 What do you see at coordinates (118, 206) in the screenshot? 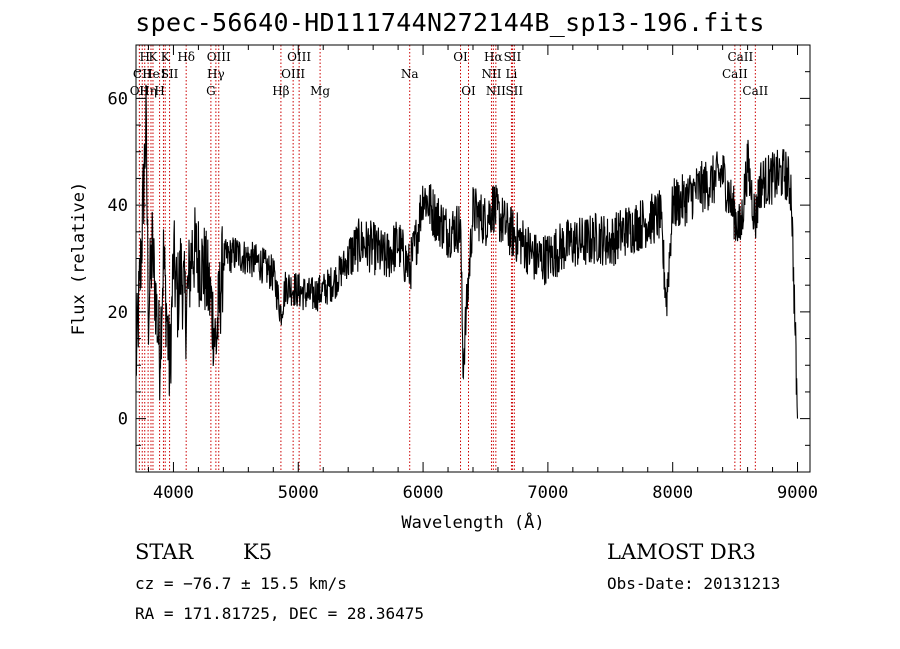
I see `y-tick-label-40: 40` at bounding box center [118, 206].